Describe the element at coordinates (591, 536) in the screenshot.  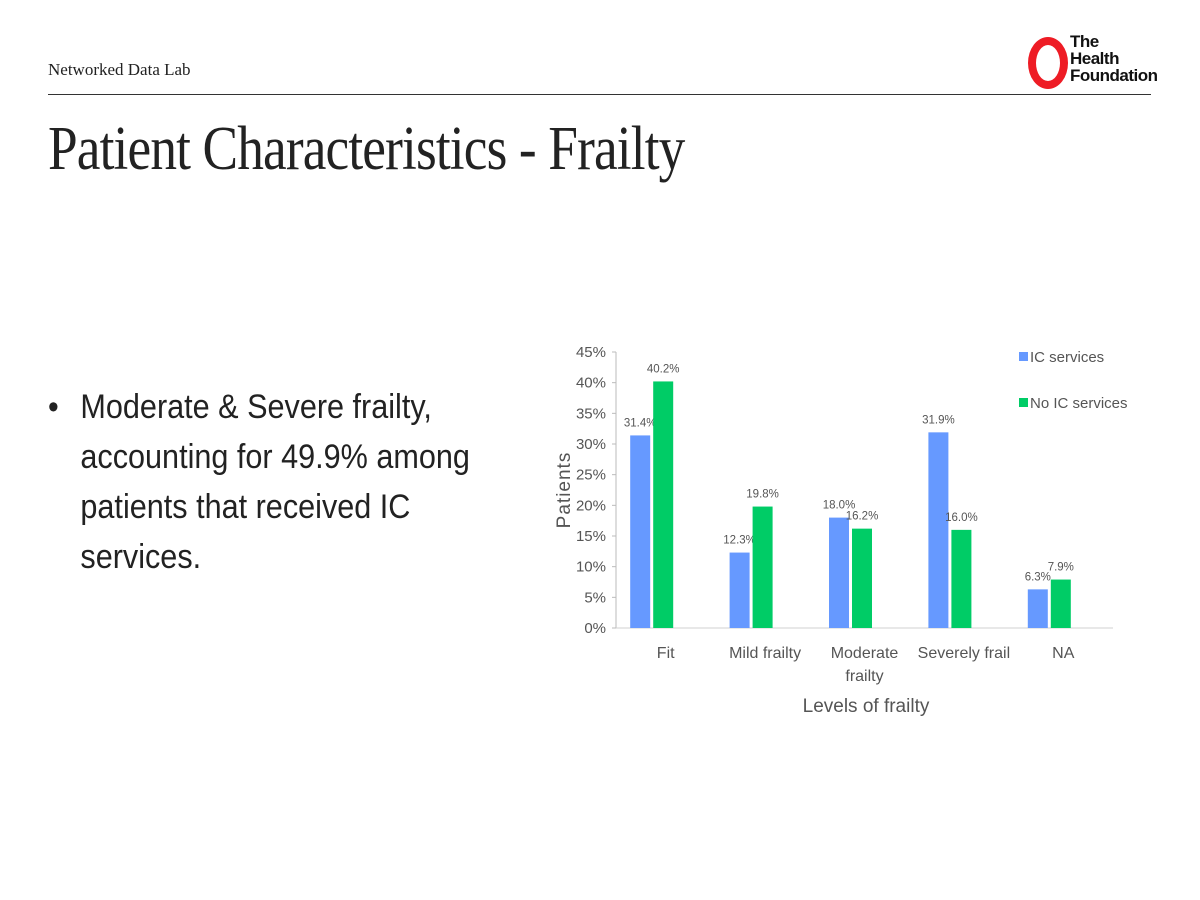
I see `y-tick-label: 15%` at that location.